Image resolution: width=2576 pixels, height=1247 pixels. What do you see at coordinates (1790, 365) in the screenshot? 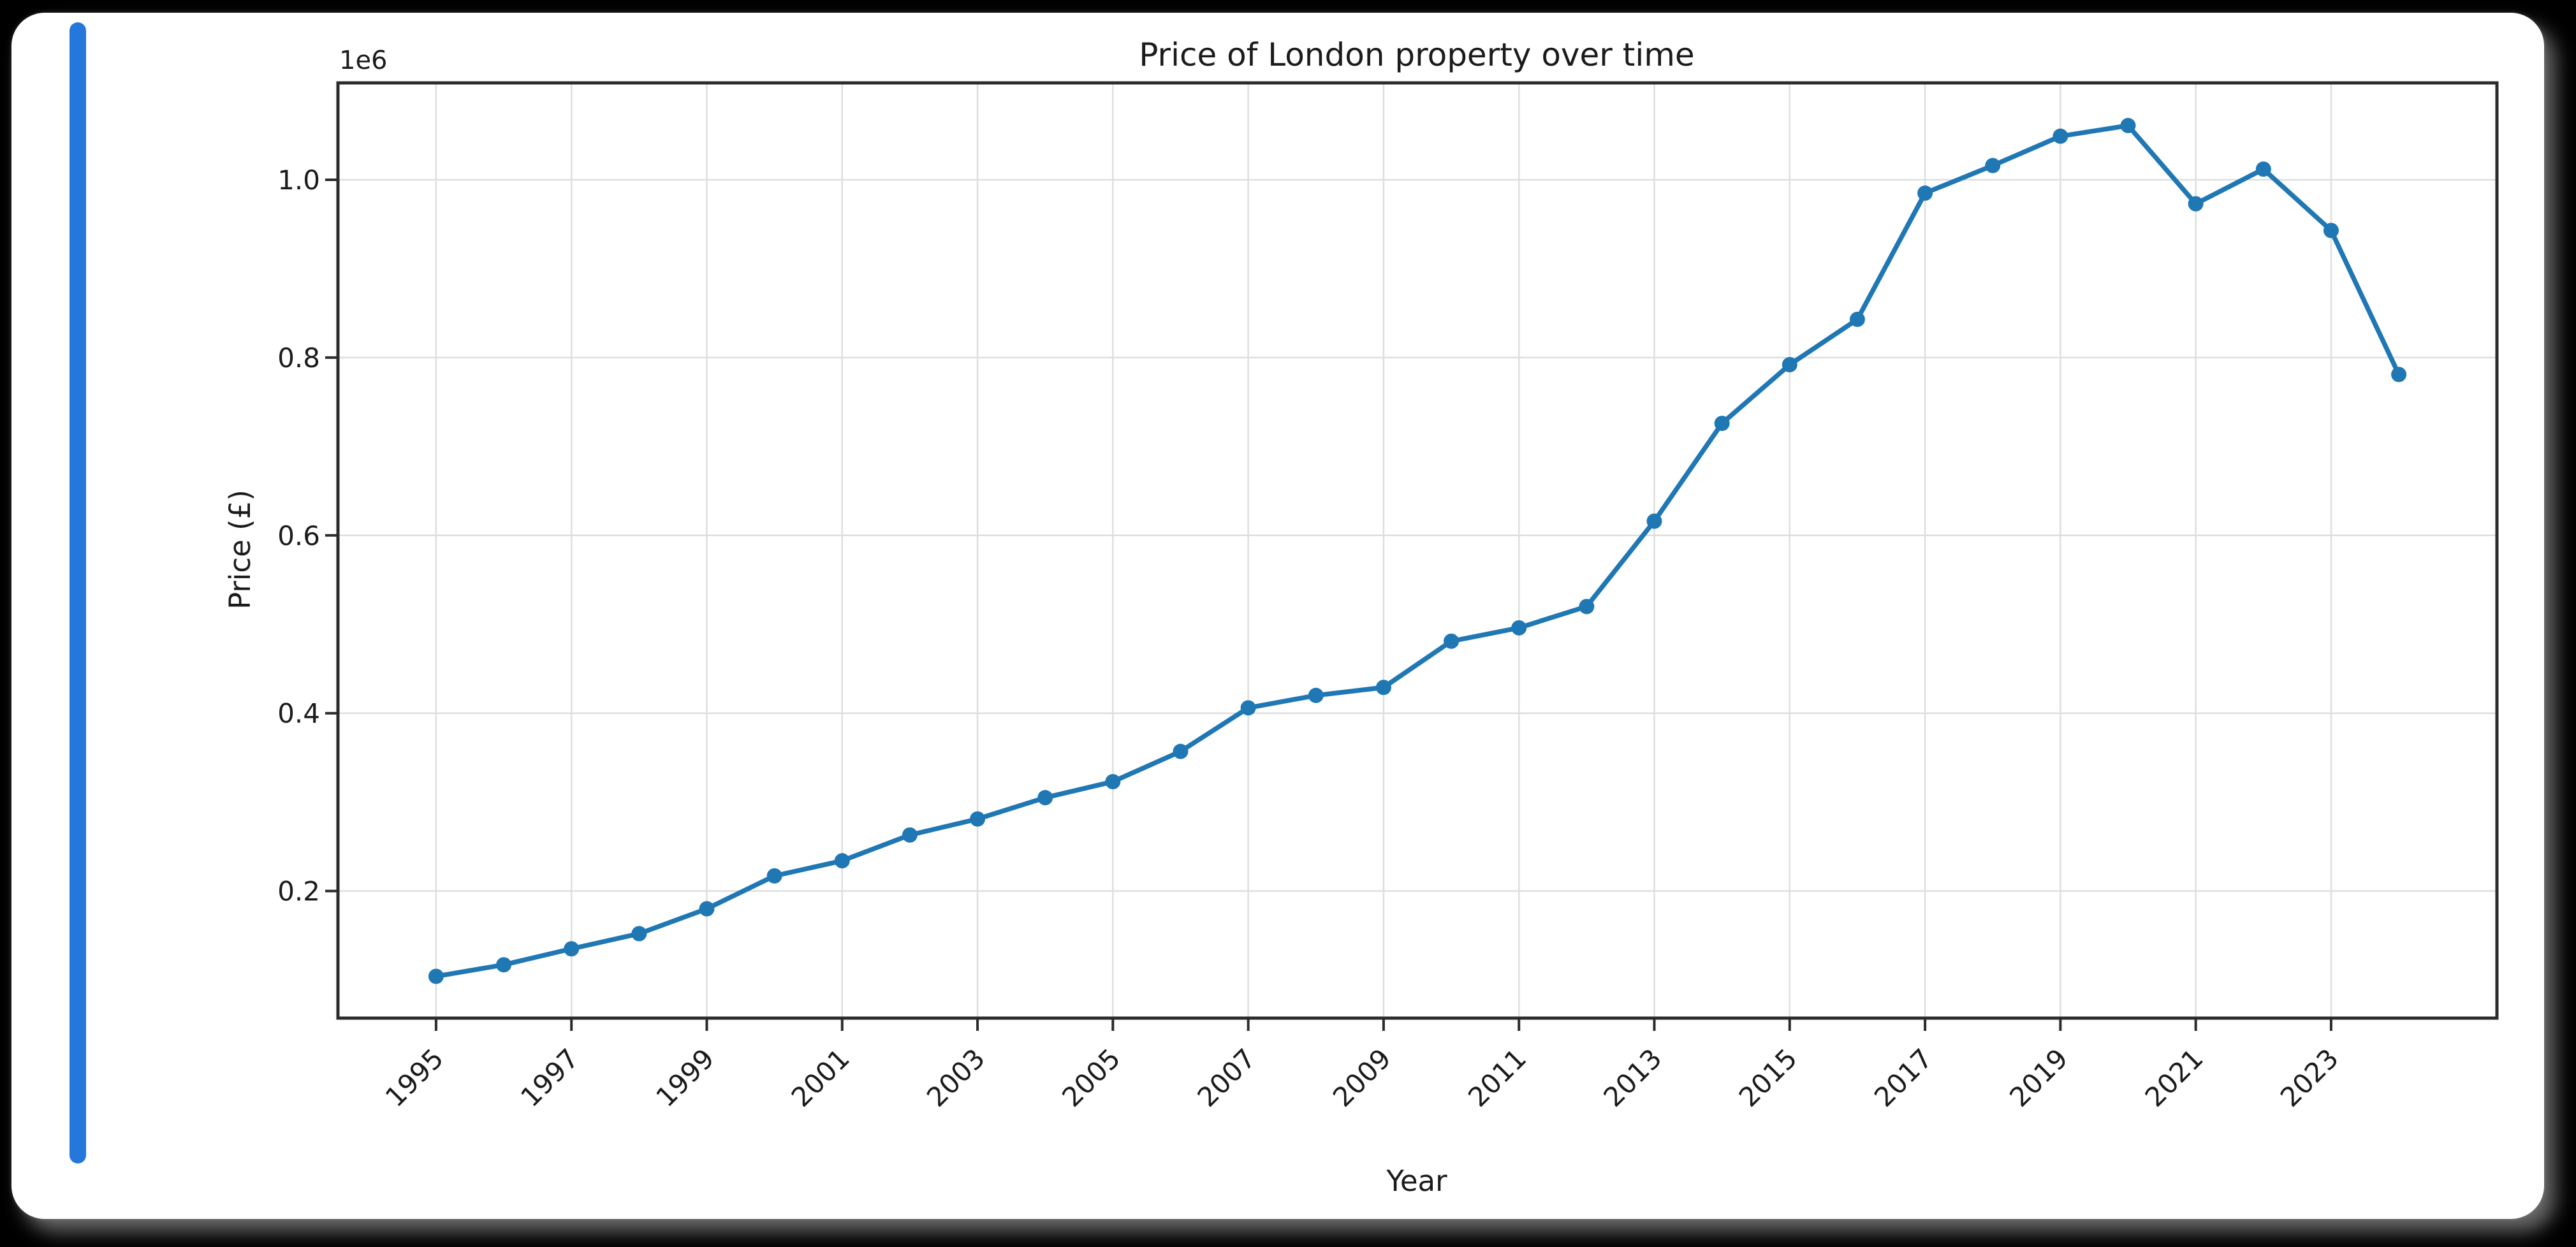
I see `data-point-2015` at bounding box center [1790, 365].